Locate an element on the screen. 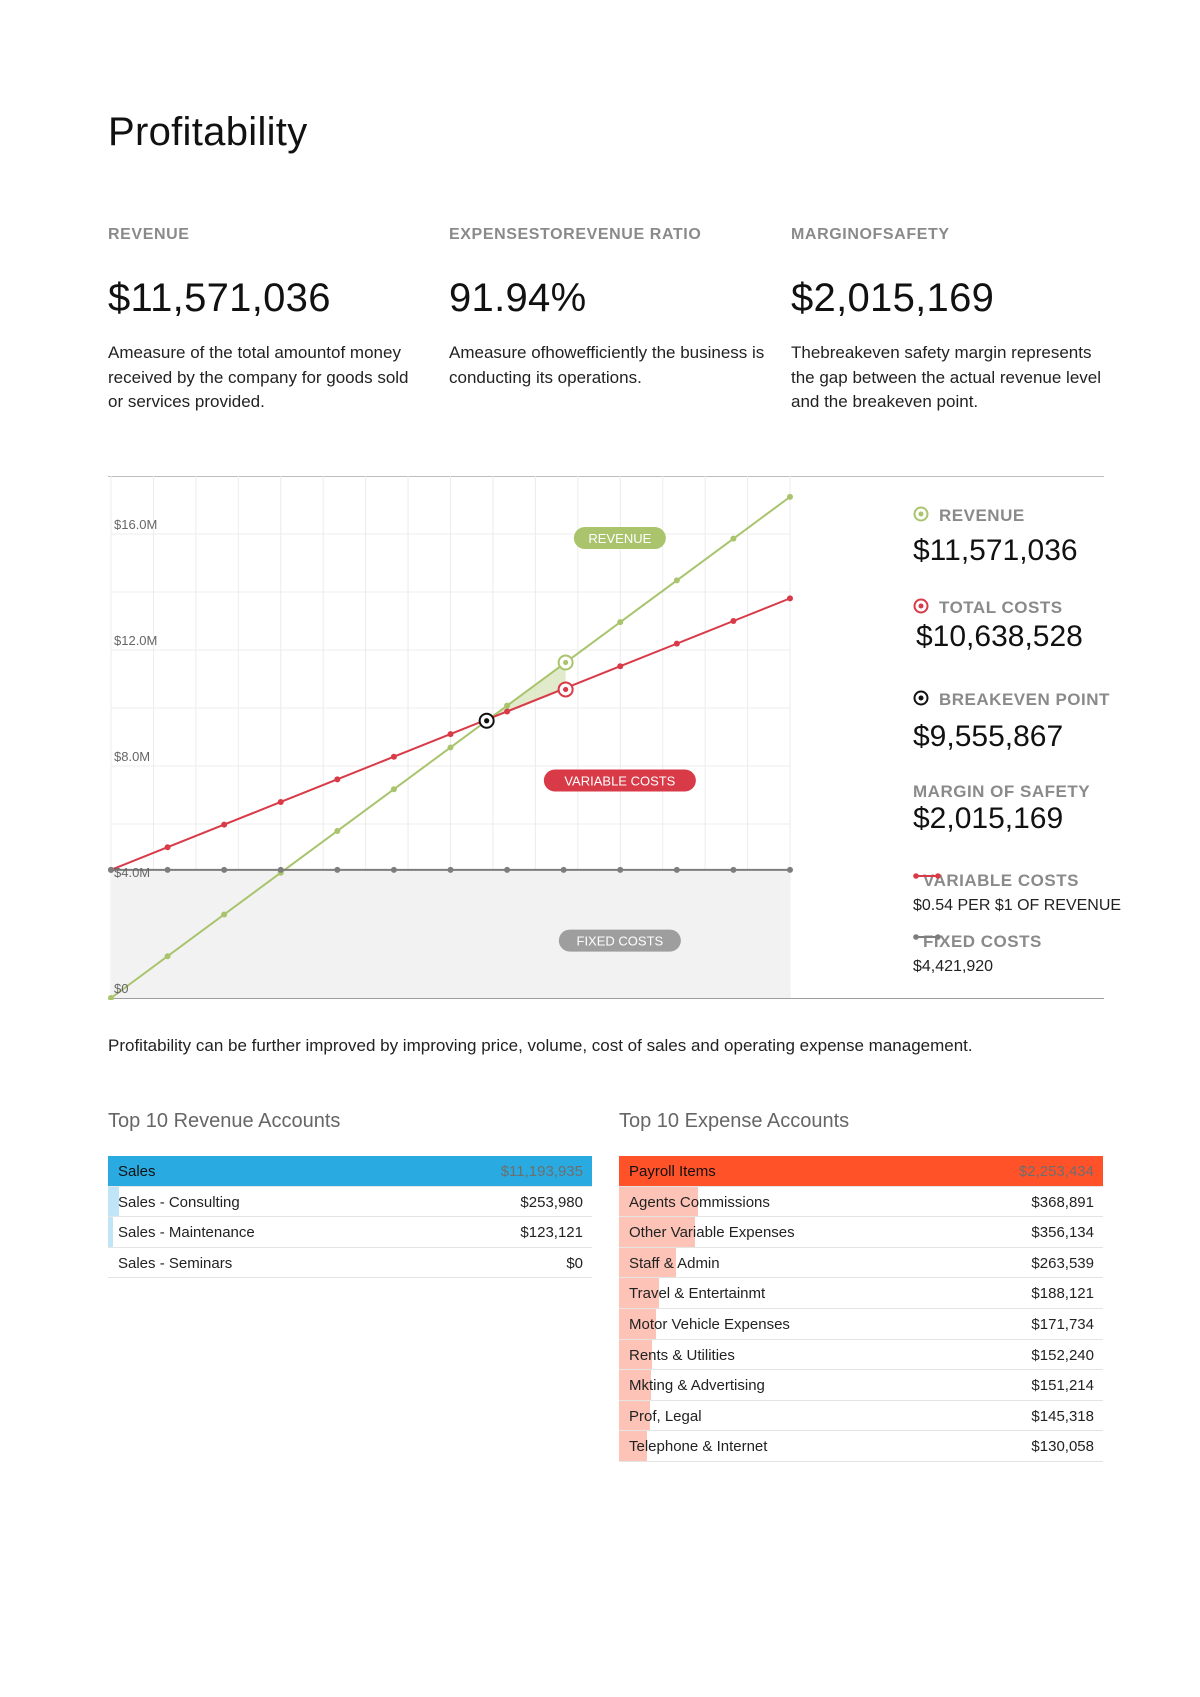 The width and height of the screenshot is (1200, 1697). revenue-account-row: Sales $11,193,935 is located at coordinates (350, 1171).